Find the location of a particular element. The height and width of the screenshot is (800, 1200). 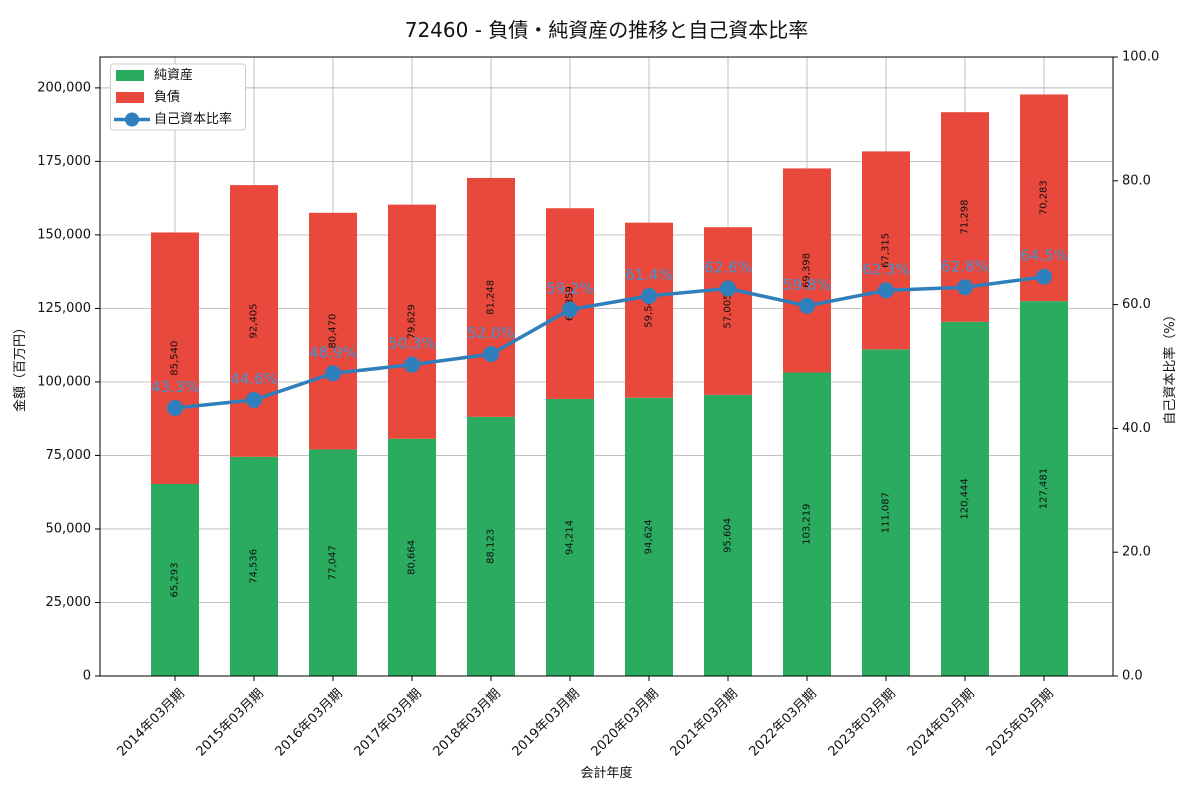

left-axis-tick-label: 50,000 is located at coordinates (69, 528).